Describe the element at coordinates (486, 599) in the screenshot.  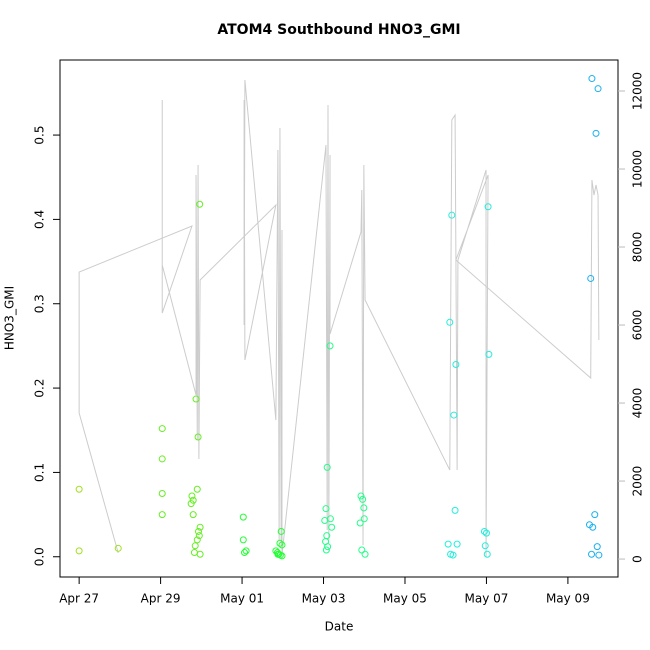
I see `x-tick-label: May 07` at that location.